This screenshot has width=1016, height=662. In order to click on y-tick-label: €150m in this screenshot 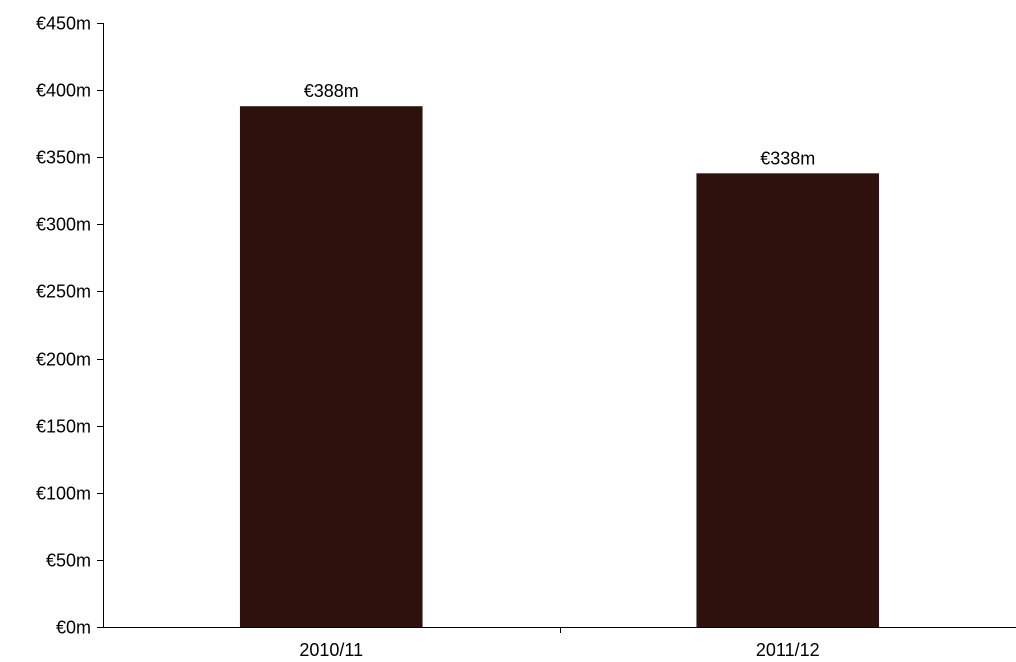, I will do `click(63, 427)`.